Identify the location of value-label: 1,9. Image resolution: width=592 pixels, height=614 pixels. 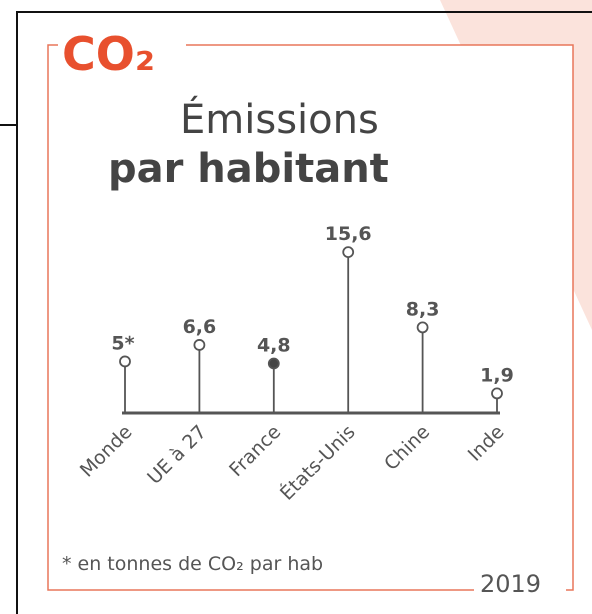
(497, 375).